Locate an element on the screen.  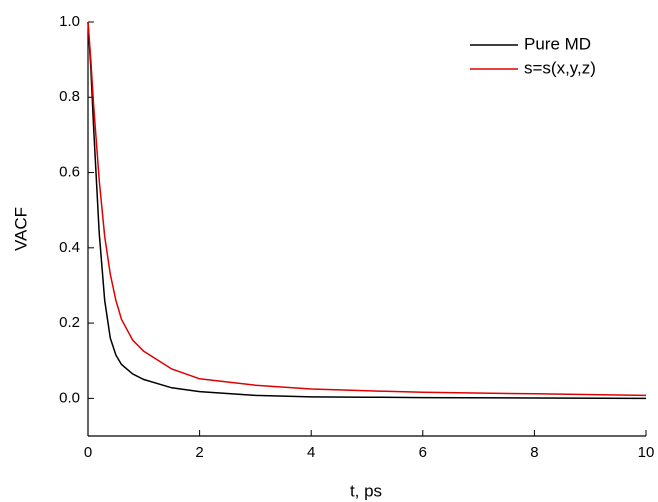
y-tick-label: 0.8 is located at coordinates (69, 96).